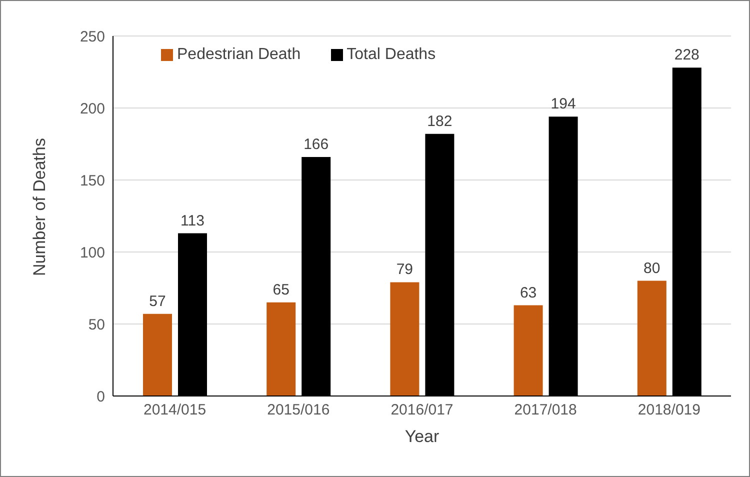 This screenshot has height=477, width=750. Describe the element at coordinates (92, 109) in the screenshot. I see `y-tick-label: 200` at that location.